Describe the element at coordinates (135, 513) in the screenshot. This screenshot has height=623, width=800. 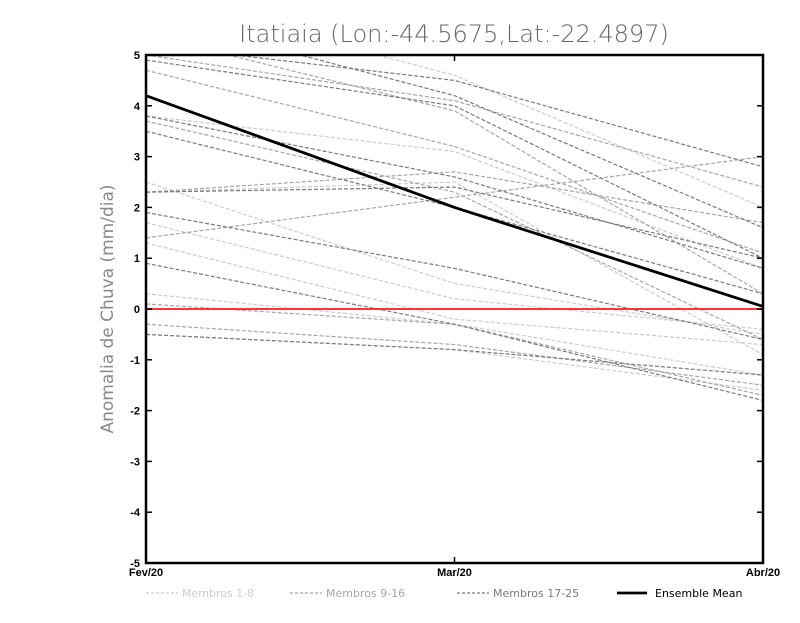
I see `y-tick-label: -4` at that location.